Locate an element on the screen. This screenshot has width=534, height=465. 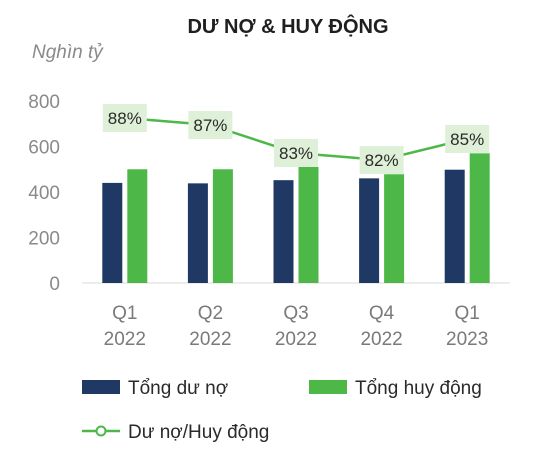
y-tick-label: 200 is located at coordinates (44, 239).